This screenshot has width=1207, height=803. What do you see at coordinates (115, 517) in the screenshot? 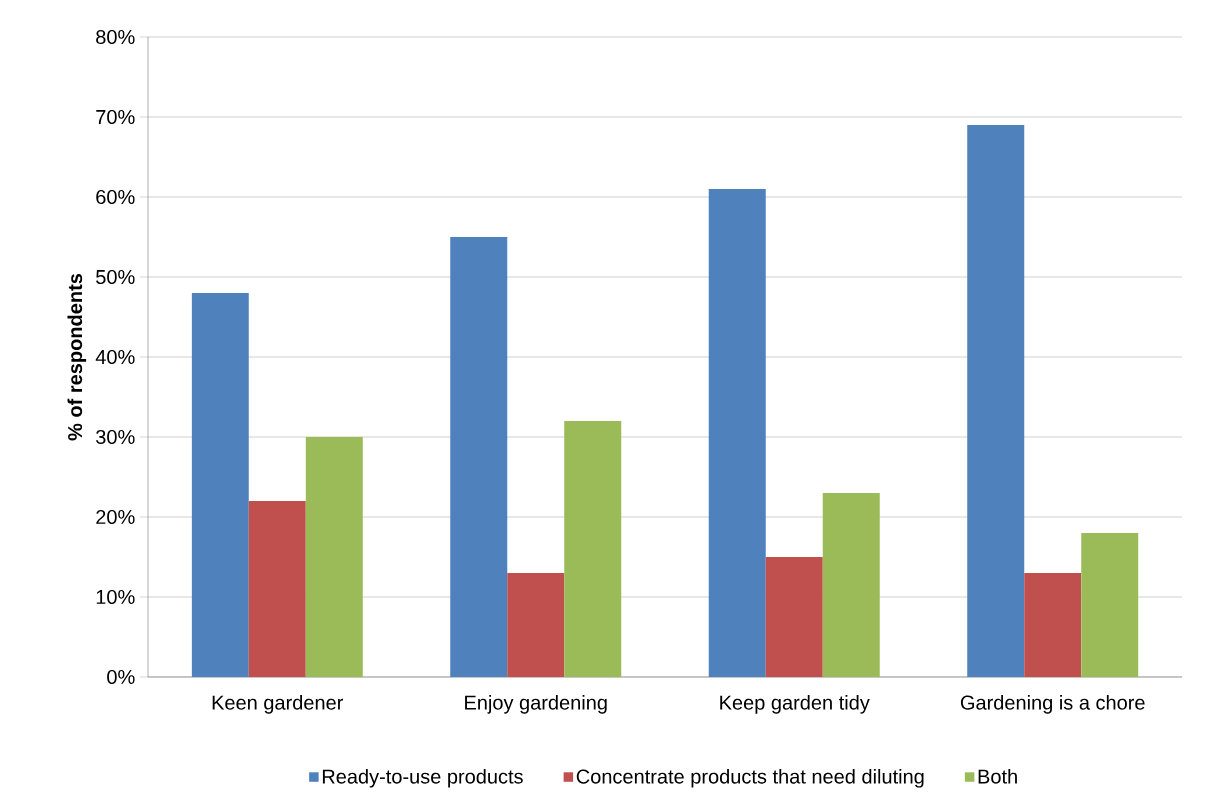
I see `y-tick-label: 20%` at bounding box center [115, 517].